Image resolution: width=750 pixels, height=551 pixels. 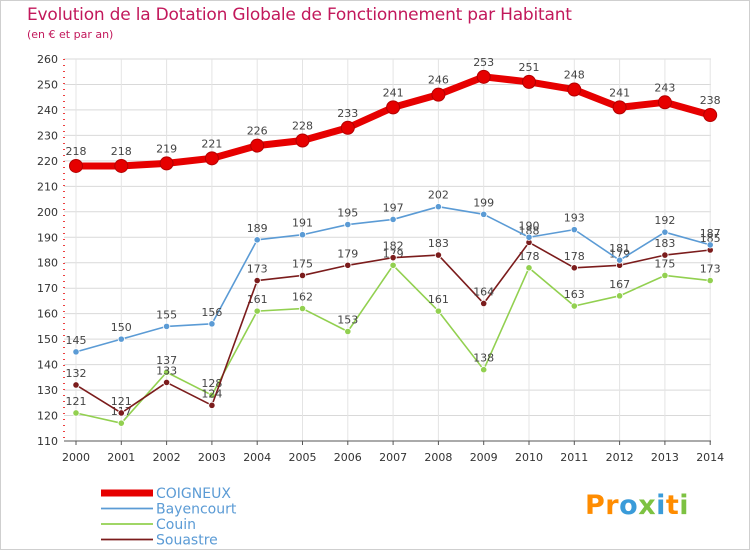 I want to click on data-label: 221, so click(x=211, y=143).